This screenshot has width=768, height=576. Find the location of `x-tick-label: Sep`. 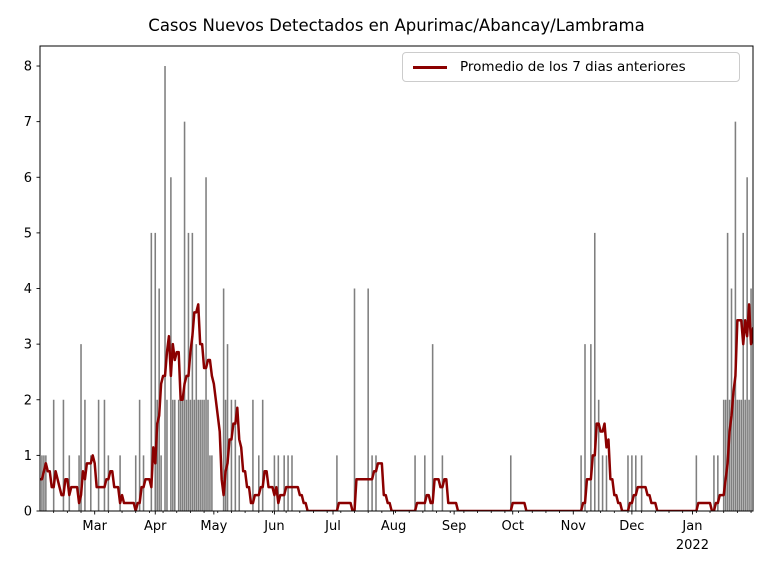

x-tick-label: Sep is located at coordinates (454, 526).